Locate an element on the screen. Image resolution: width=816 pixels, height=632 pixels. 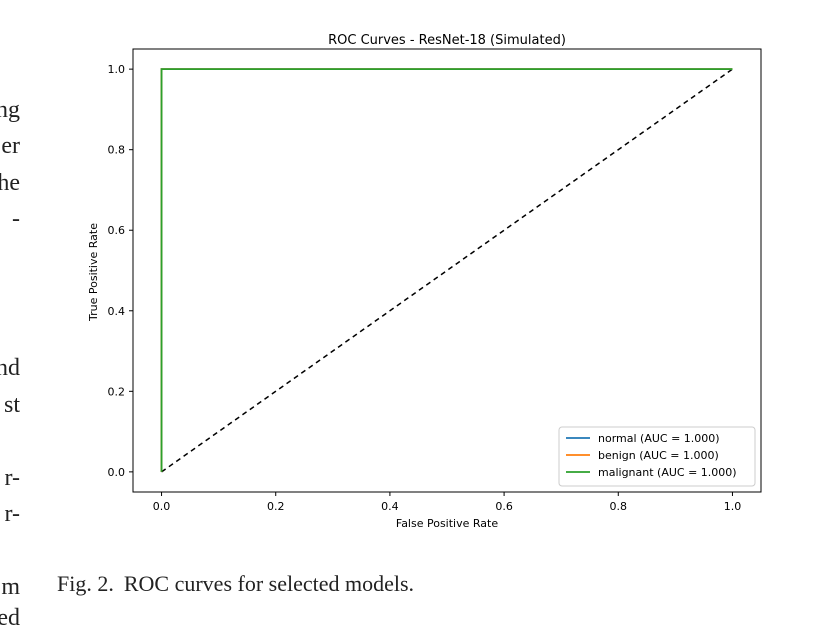
margin-text-8: r- is located at coordinates (12, 514).